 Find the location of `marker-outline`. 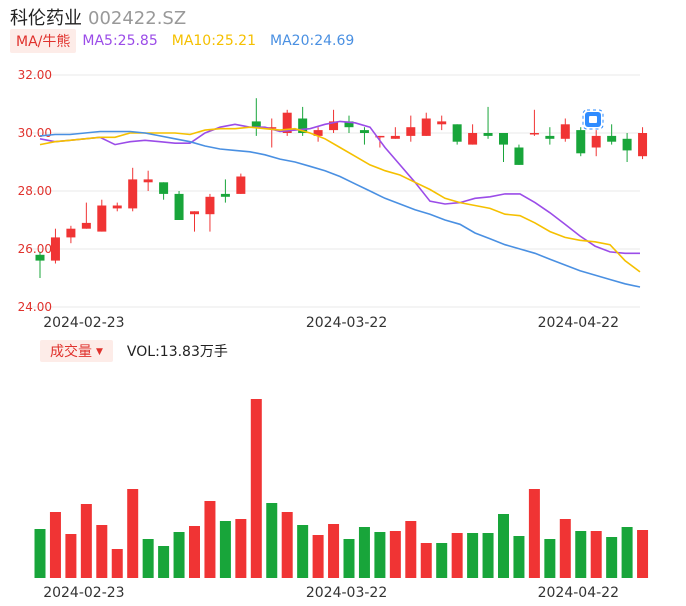

marker-outline is located at coordinates (593, 119).